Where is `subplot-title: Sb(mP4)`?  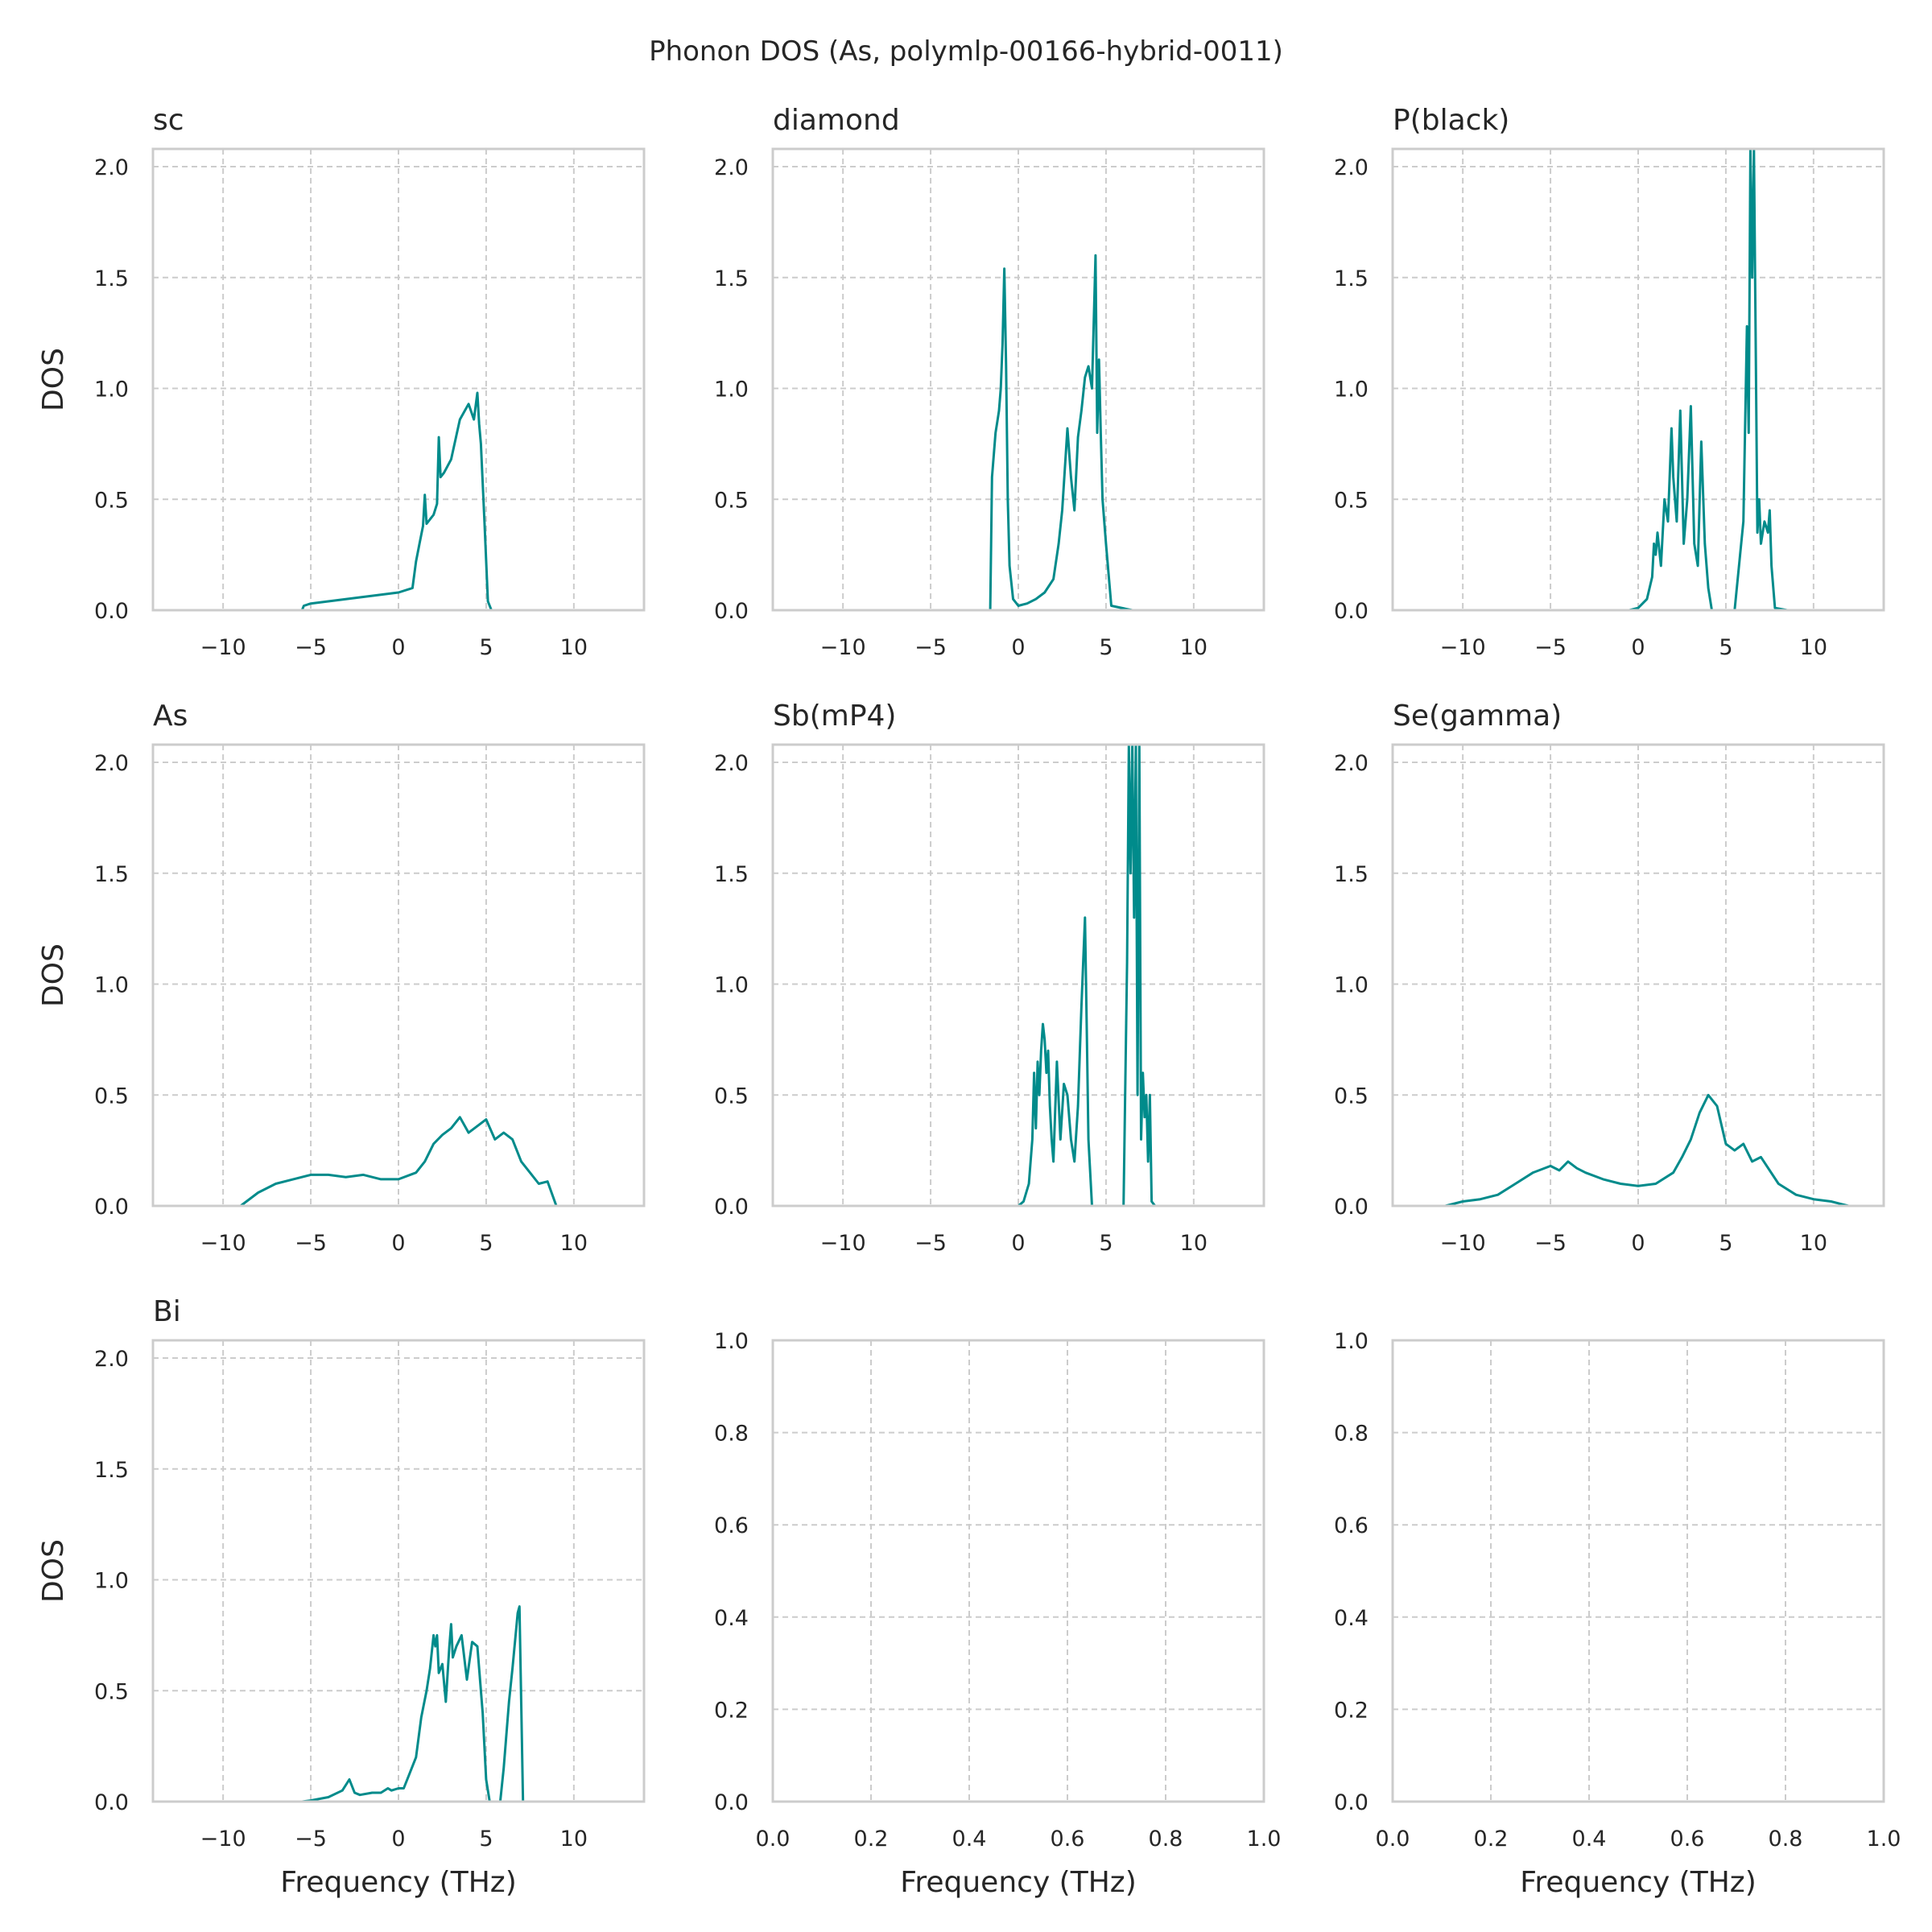
subplot-title: Sb(mP4) is located at coordinates (834, 716).